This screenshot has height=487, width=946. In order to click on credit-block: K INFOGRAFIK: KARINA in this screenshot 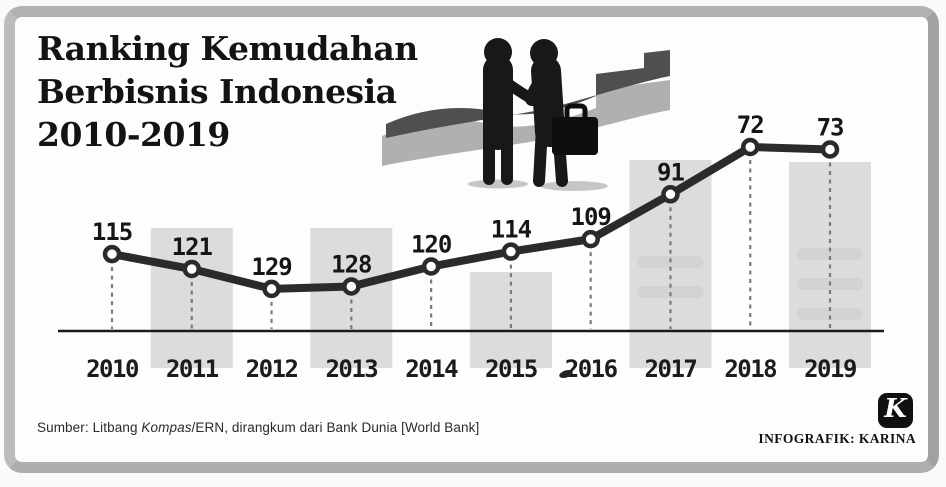, I will do `click(837, 420)`.